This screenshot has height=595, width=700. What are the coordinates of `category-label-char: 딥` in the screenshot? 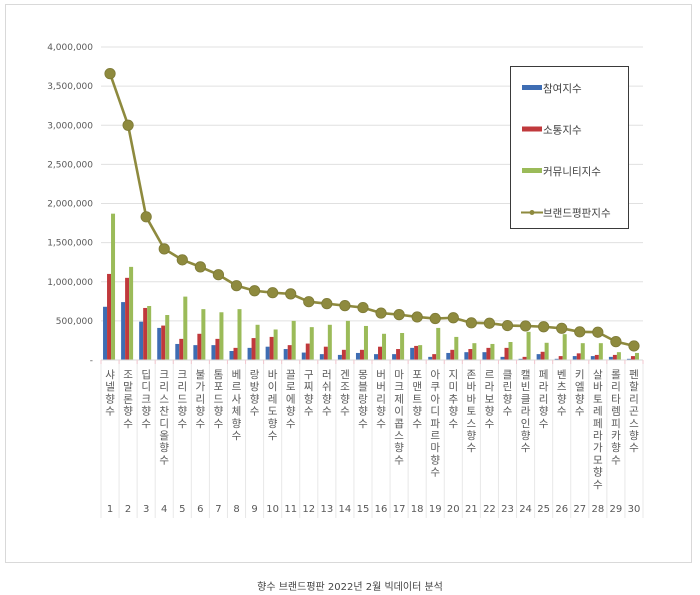 It's located at (146, 375).